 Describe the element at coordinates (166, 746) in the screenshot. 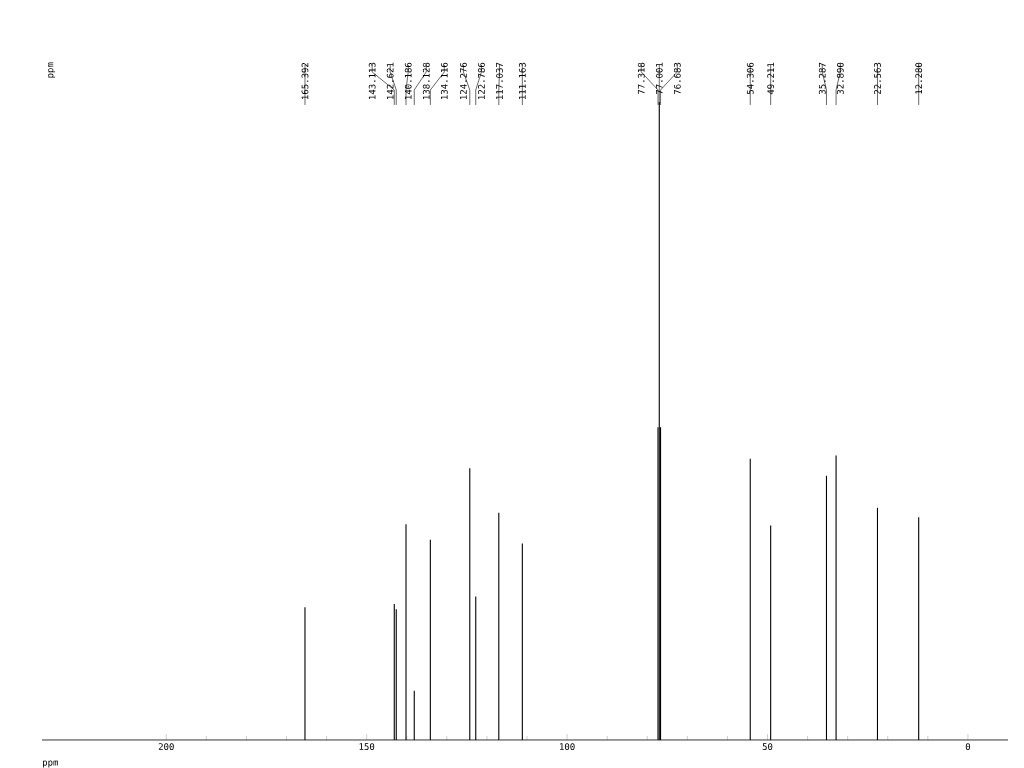

I see `x-tick-label: 200` at that location.